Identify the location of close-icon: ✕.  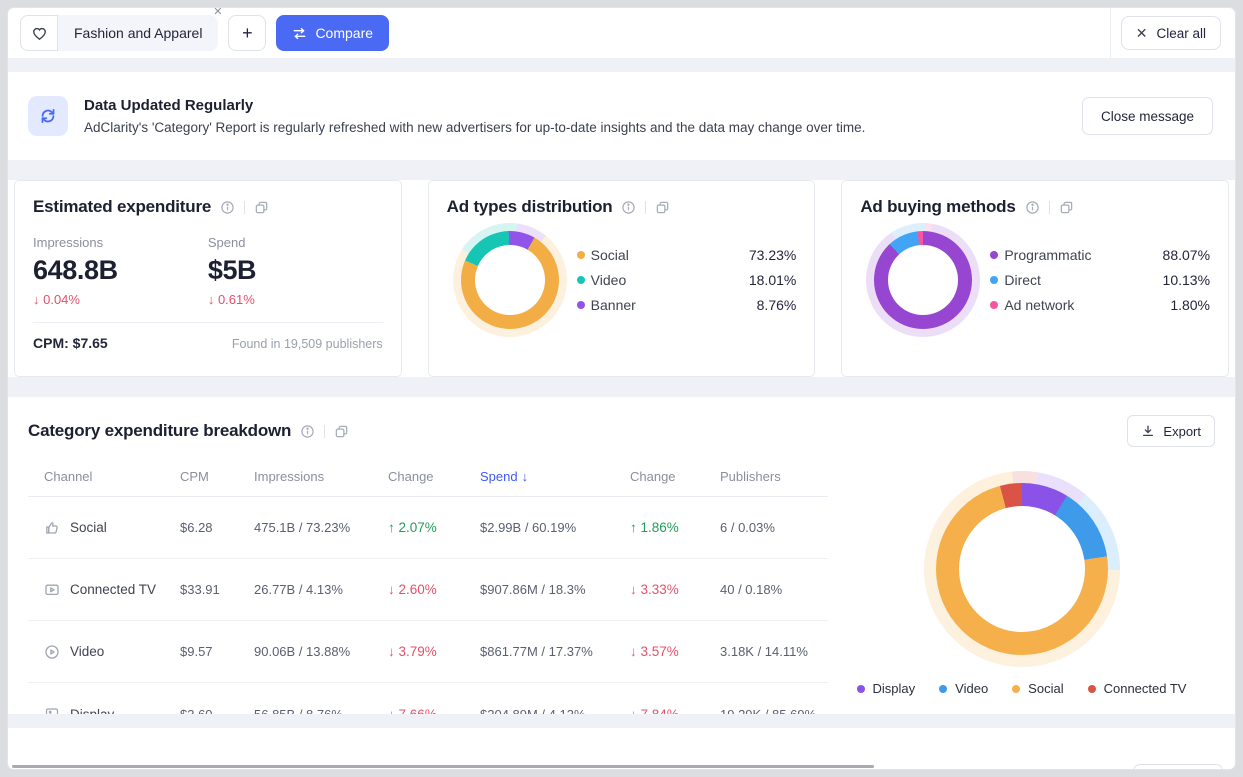
(1141, 32).